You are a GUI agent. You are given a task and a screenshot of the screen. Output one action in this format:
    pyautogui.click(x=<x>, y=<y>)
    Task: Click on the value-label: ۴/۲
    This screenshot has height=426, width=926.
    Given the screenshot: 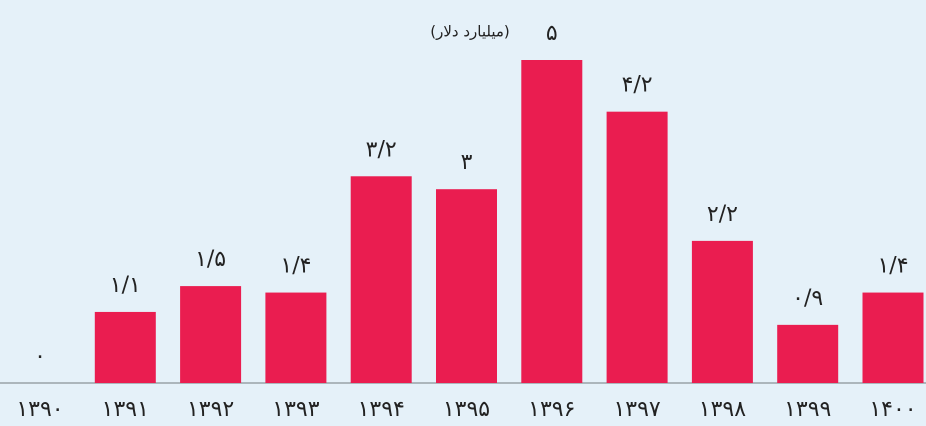 What is the action you would take?
    pyautogui.click(x=637, y=85)
    